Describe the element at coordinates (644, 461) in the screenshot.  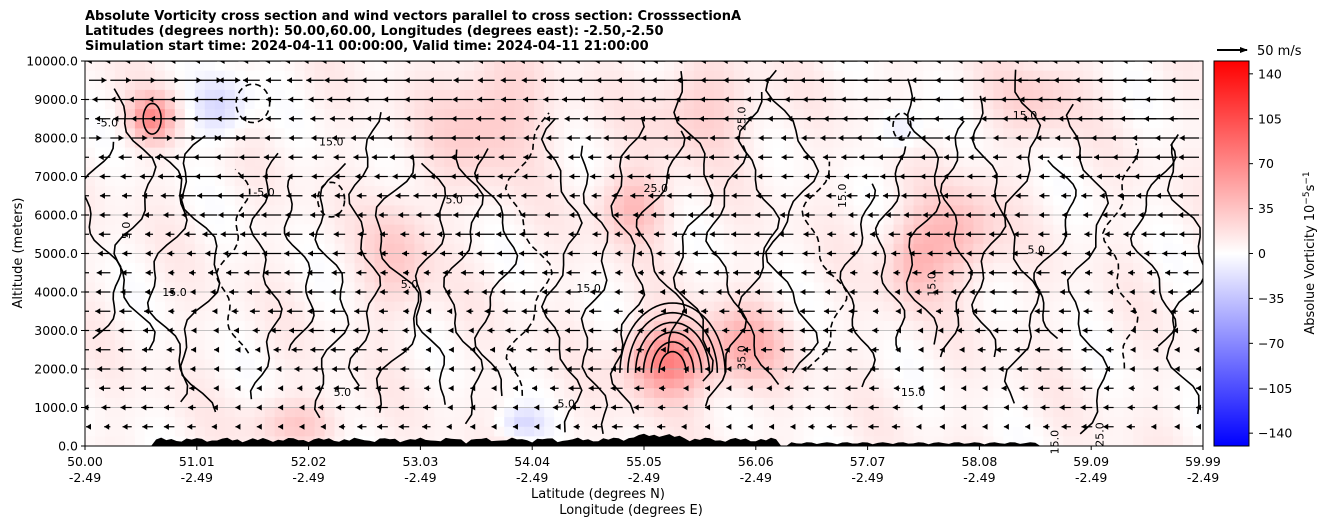
I see `x-tick-label-lat: 55.05` at that location.